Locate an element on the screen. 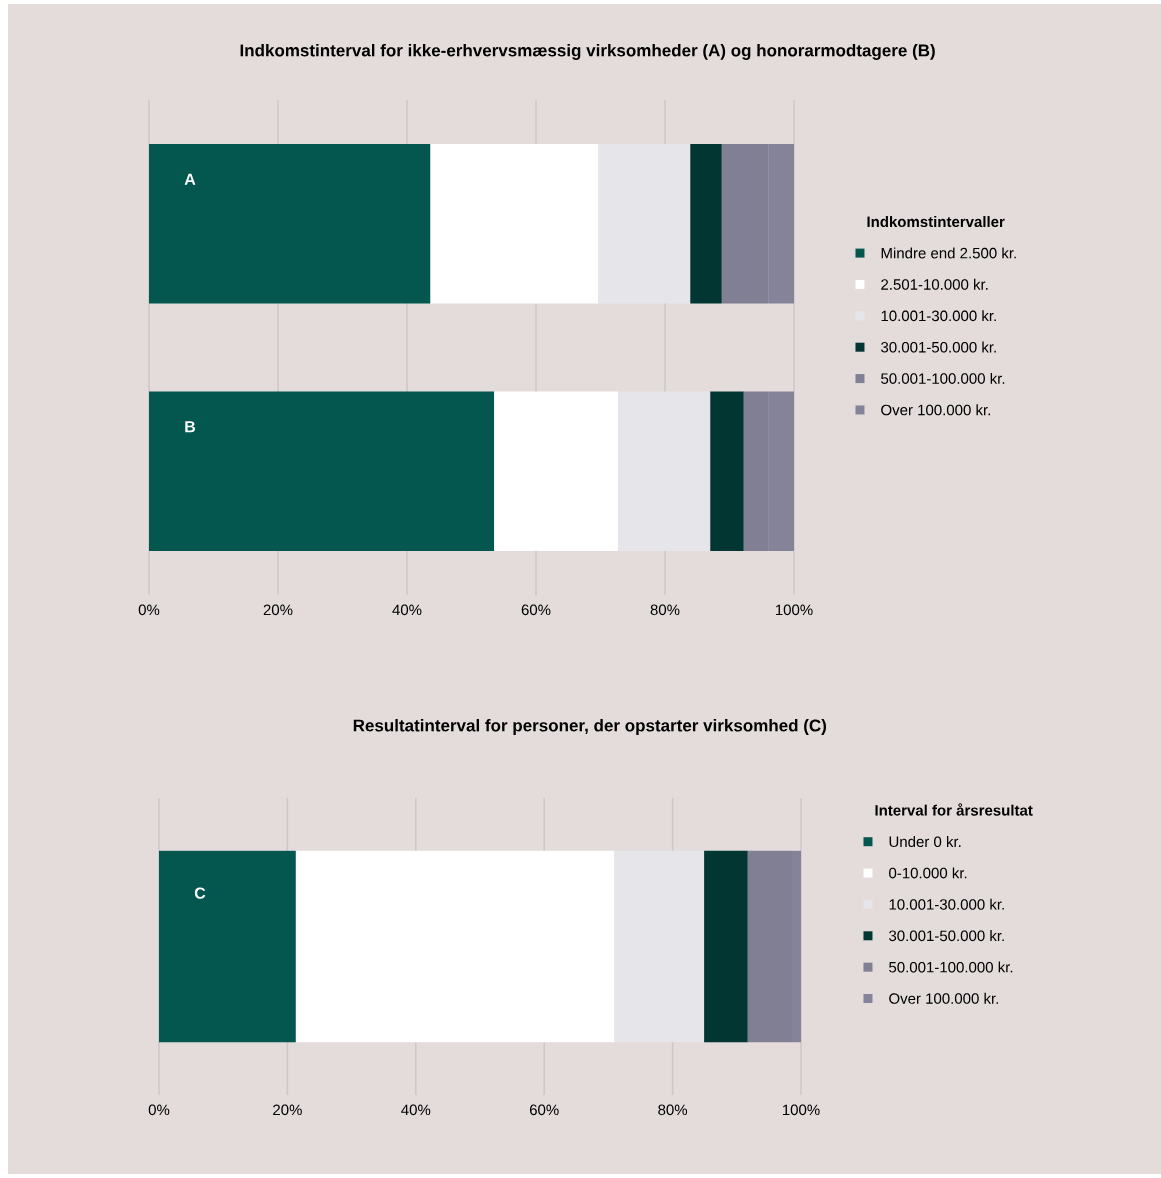 Image resolution: width=1161 pixels, height=1178 pixels. legend-title: Interval for årsresultat is located at coordinates (954, 809).